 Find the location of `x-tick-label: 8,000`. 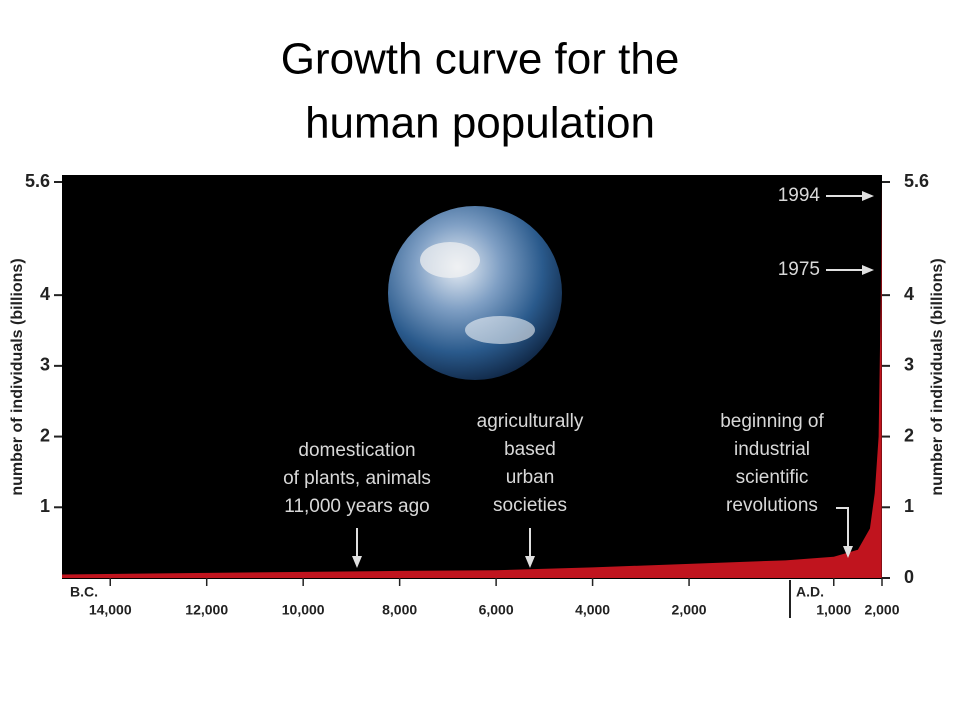

x-tick-label: 8,000 is located at coordinates (399, 610).